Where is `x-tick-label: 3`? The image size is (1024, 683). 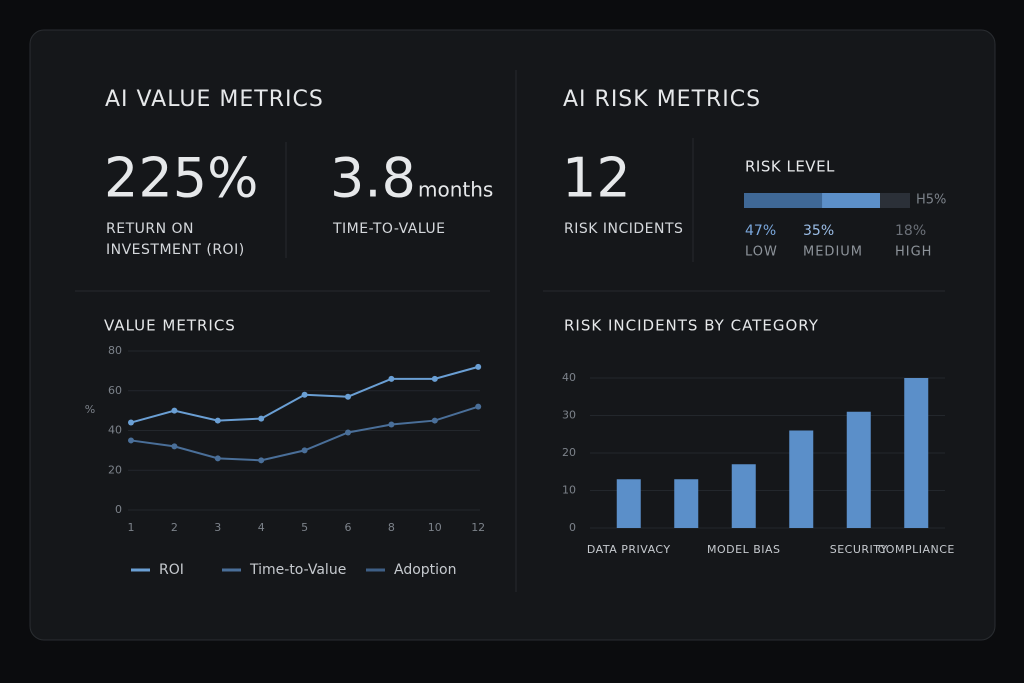 x-tick-label: 3 is located at coordinates (217, 527).